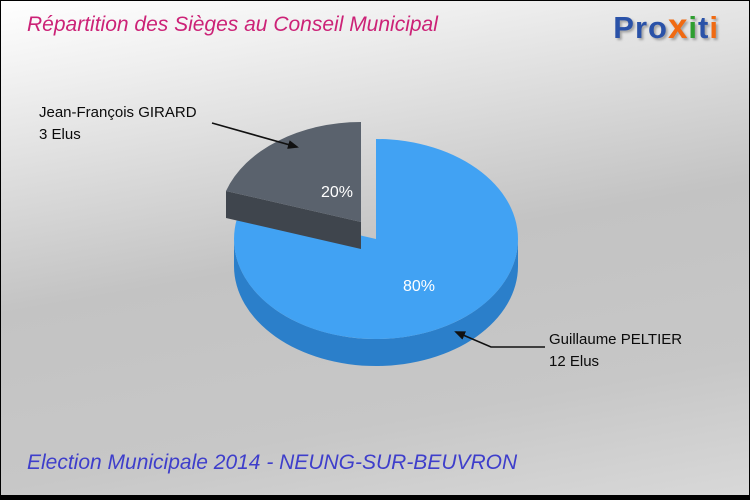  I want to click on callout-label-peltier: Guillaume PELTIER 12 Elus, so click(615, 351).